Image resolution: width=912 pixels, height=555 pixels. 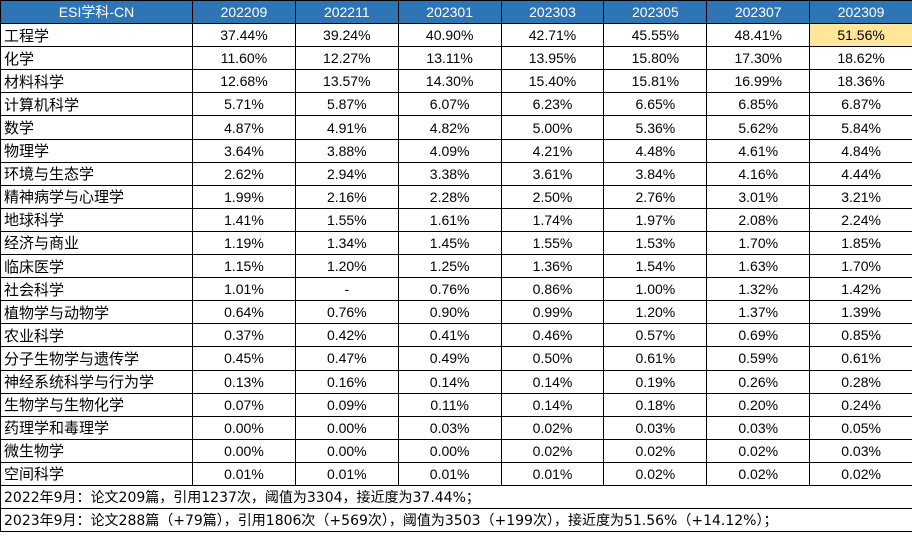 I want to click on value-cell: 0.37%, so click(x=244, y=335).